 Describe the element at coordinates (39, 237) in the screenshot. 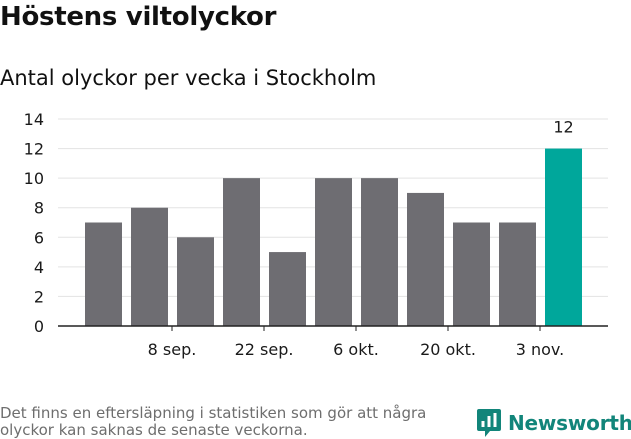

I see `y-tick-label: 6` at that location.